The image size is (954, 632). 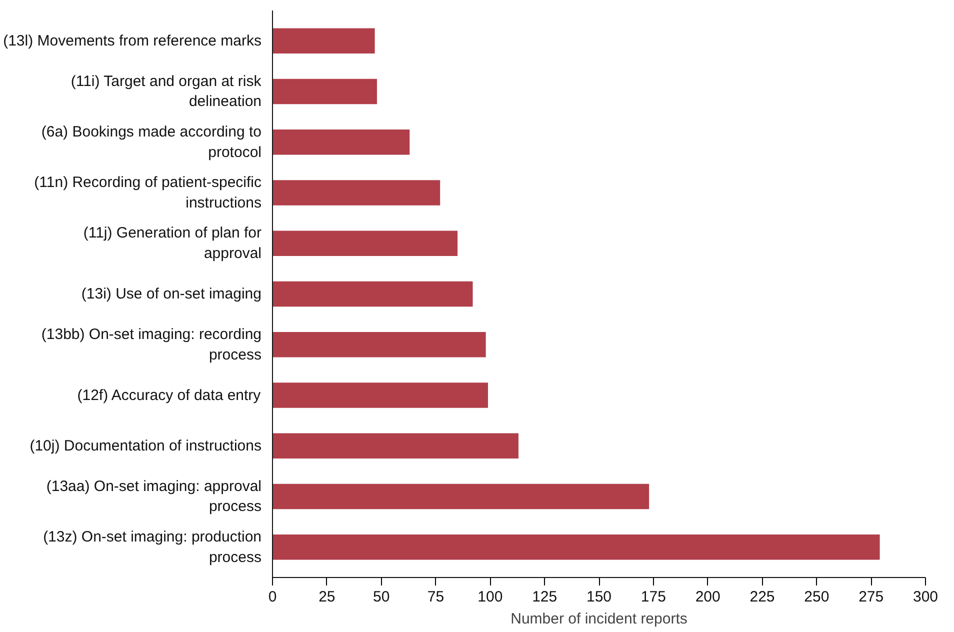 What do you see at coordinates (435, 597) in the screenshot?
I see `x-tick-label: 75` at bounding box center [435, 597].